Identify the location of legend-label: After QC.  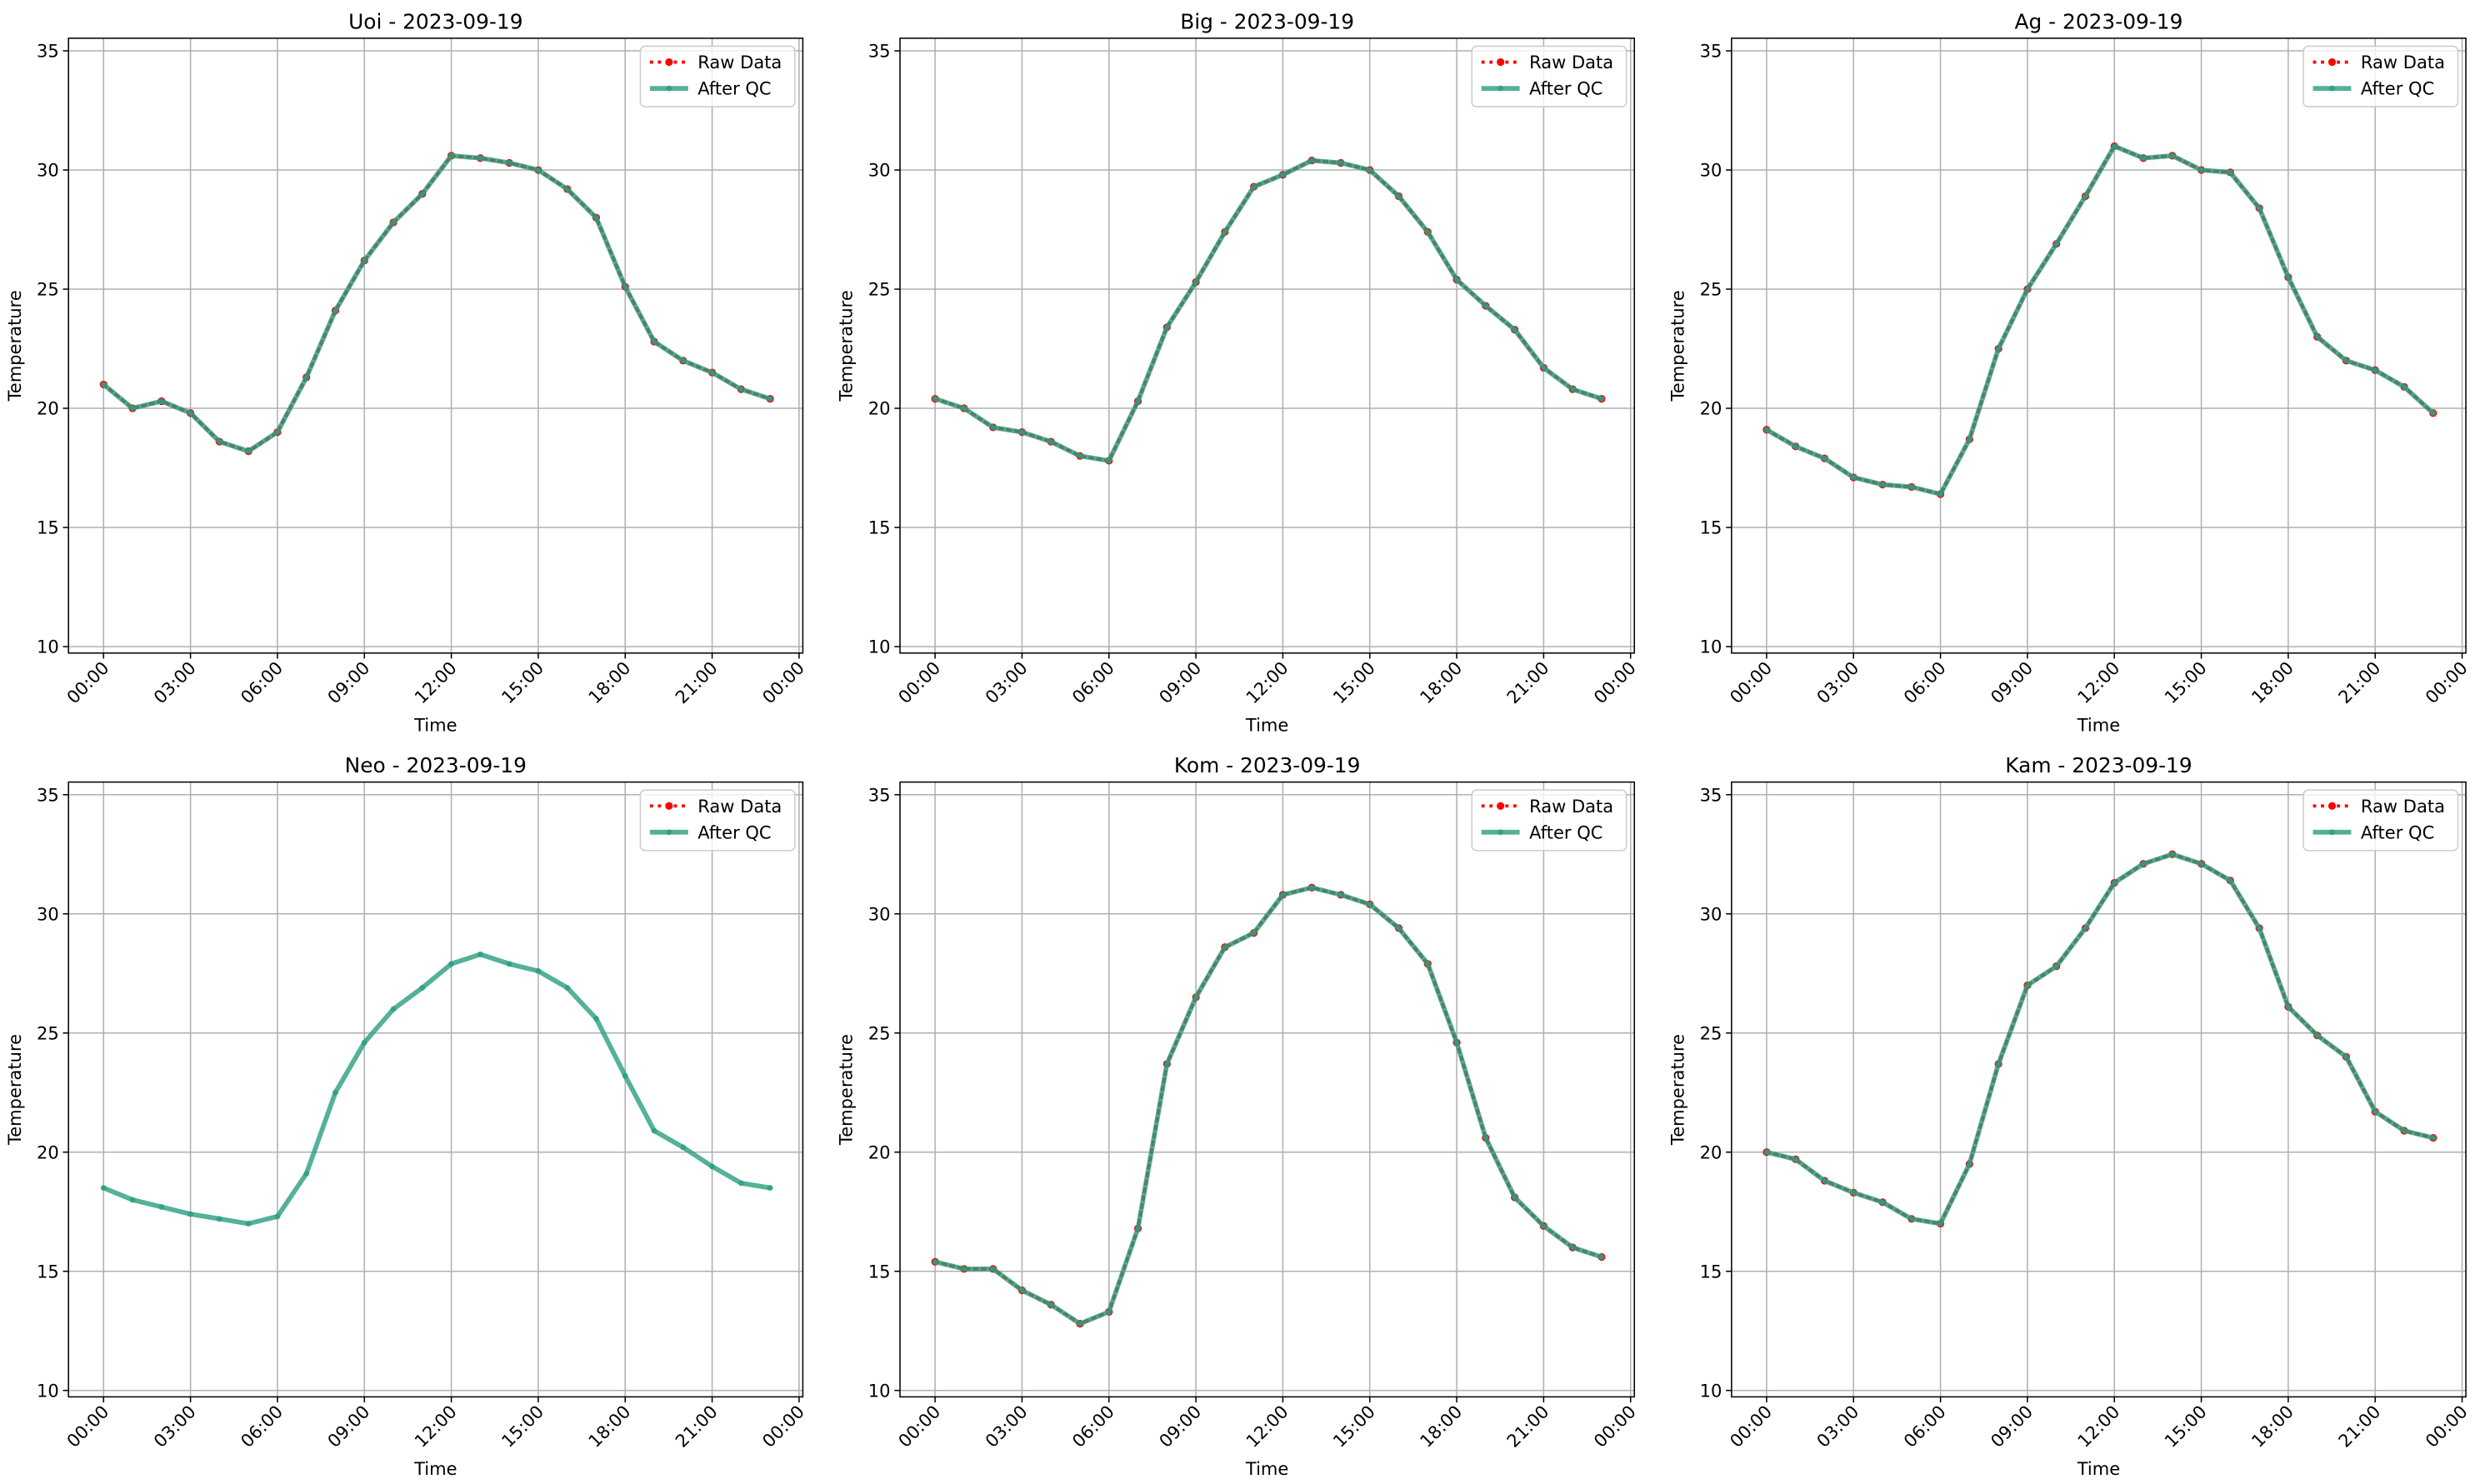
(734, 88).